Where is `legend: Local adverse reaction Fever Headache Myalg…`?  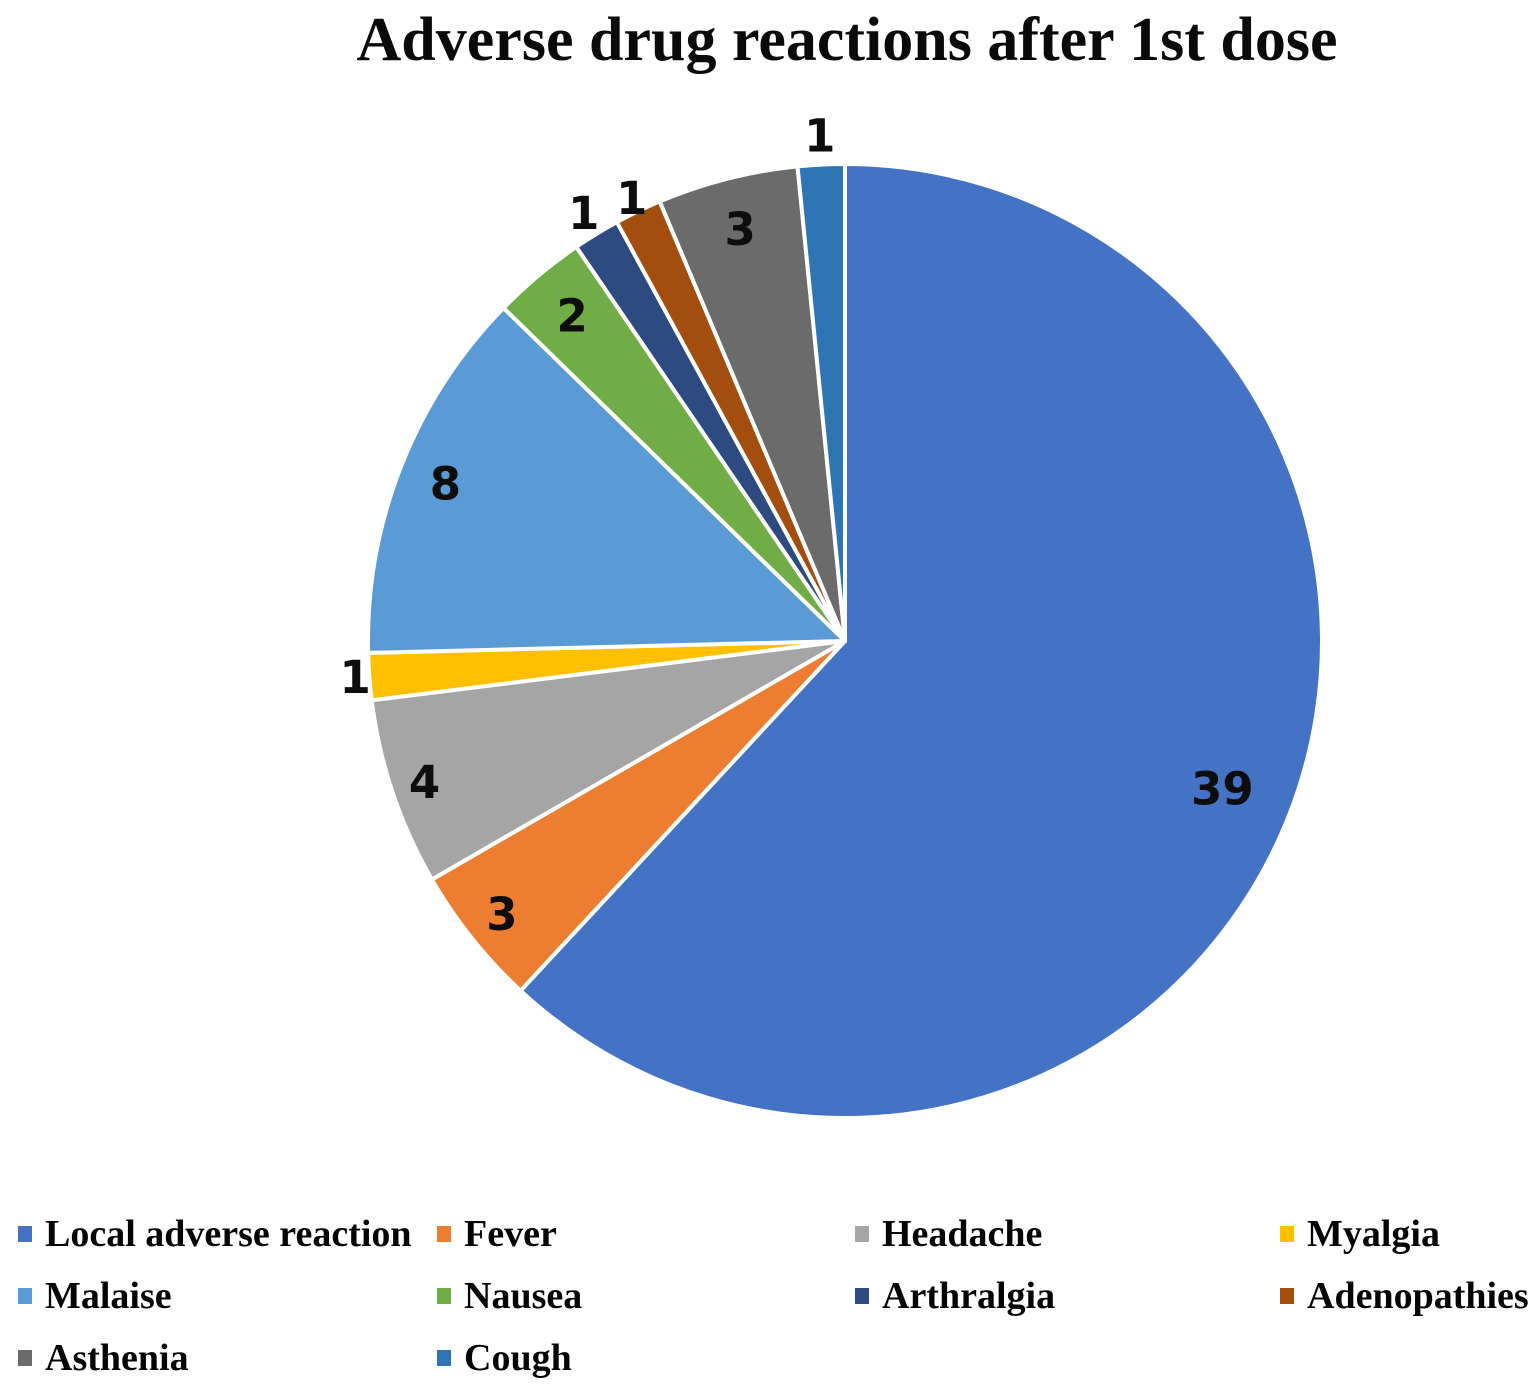 legend: Local adverse reaction Fever Headache Myalg… is located at coordinates (776, 1296).